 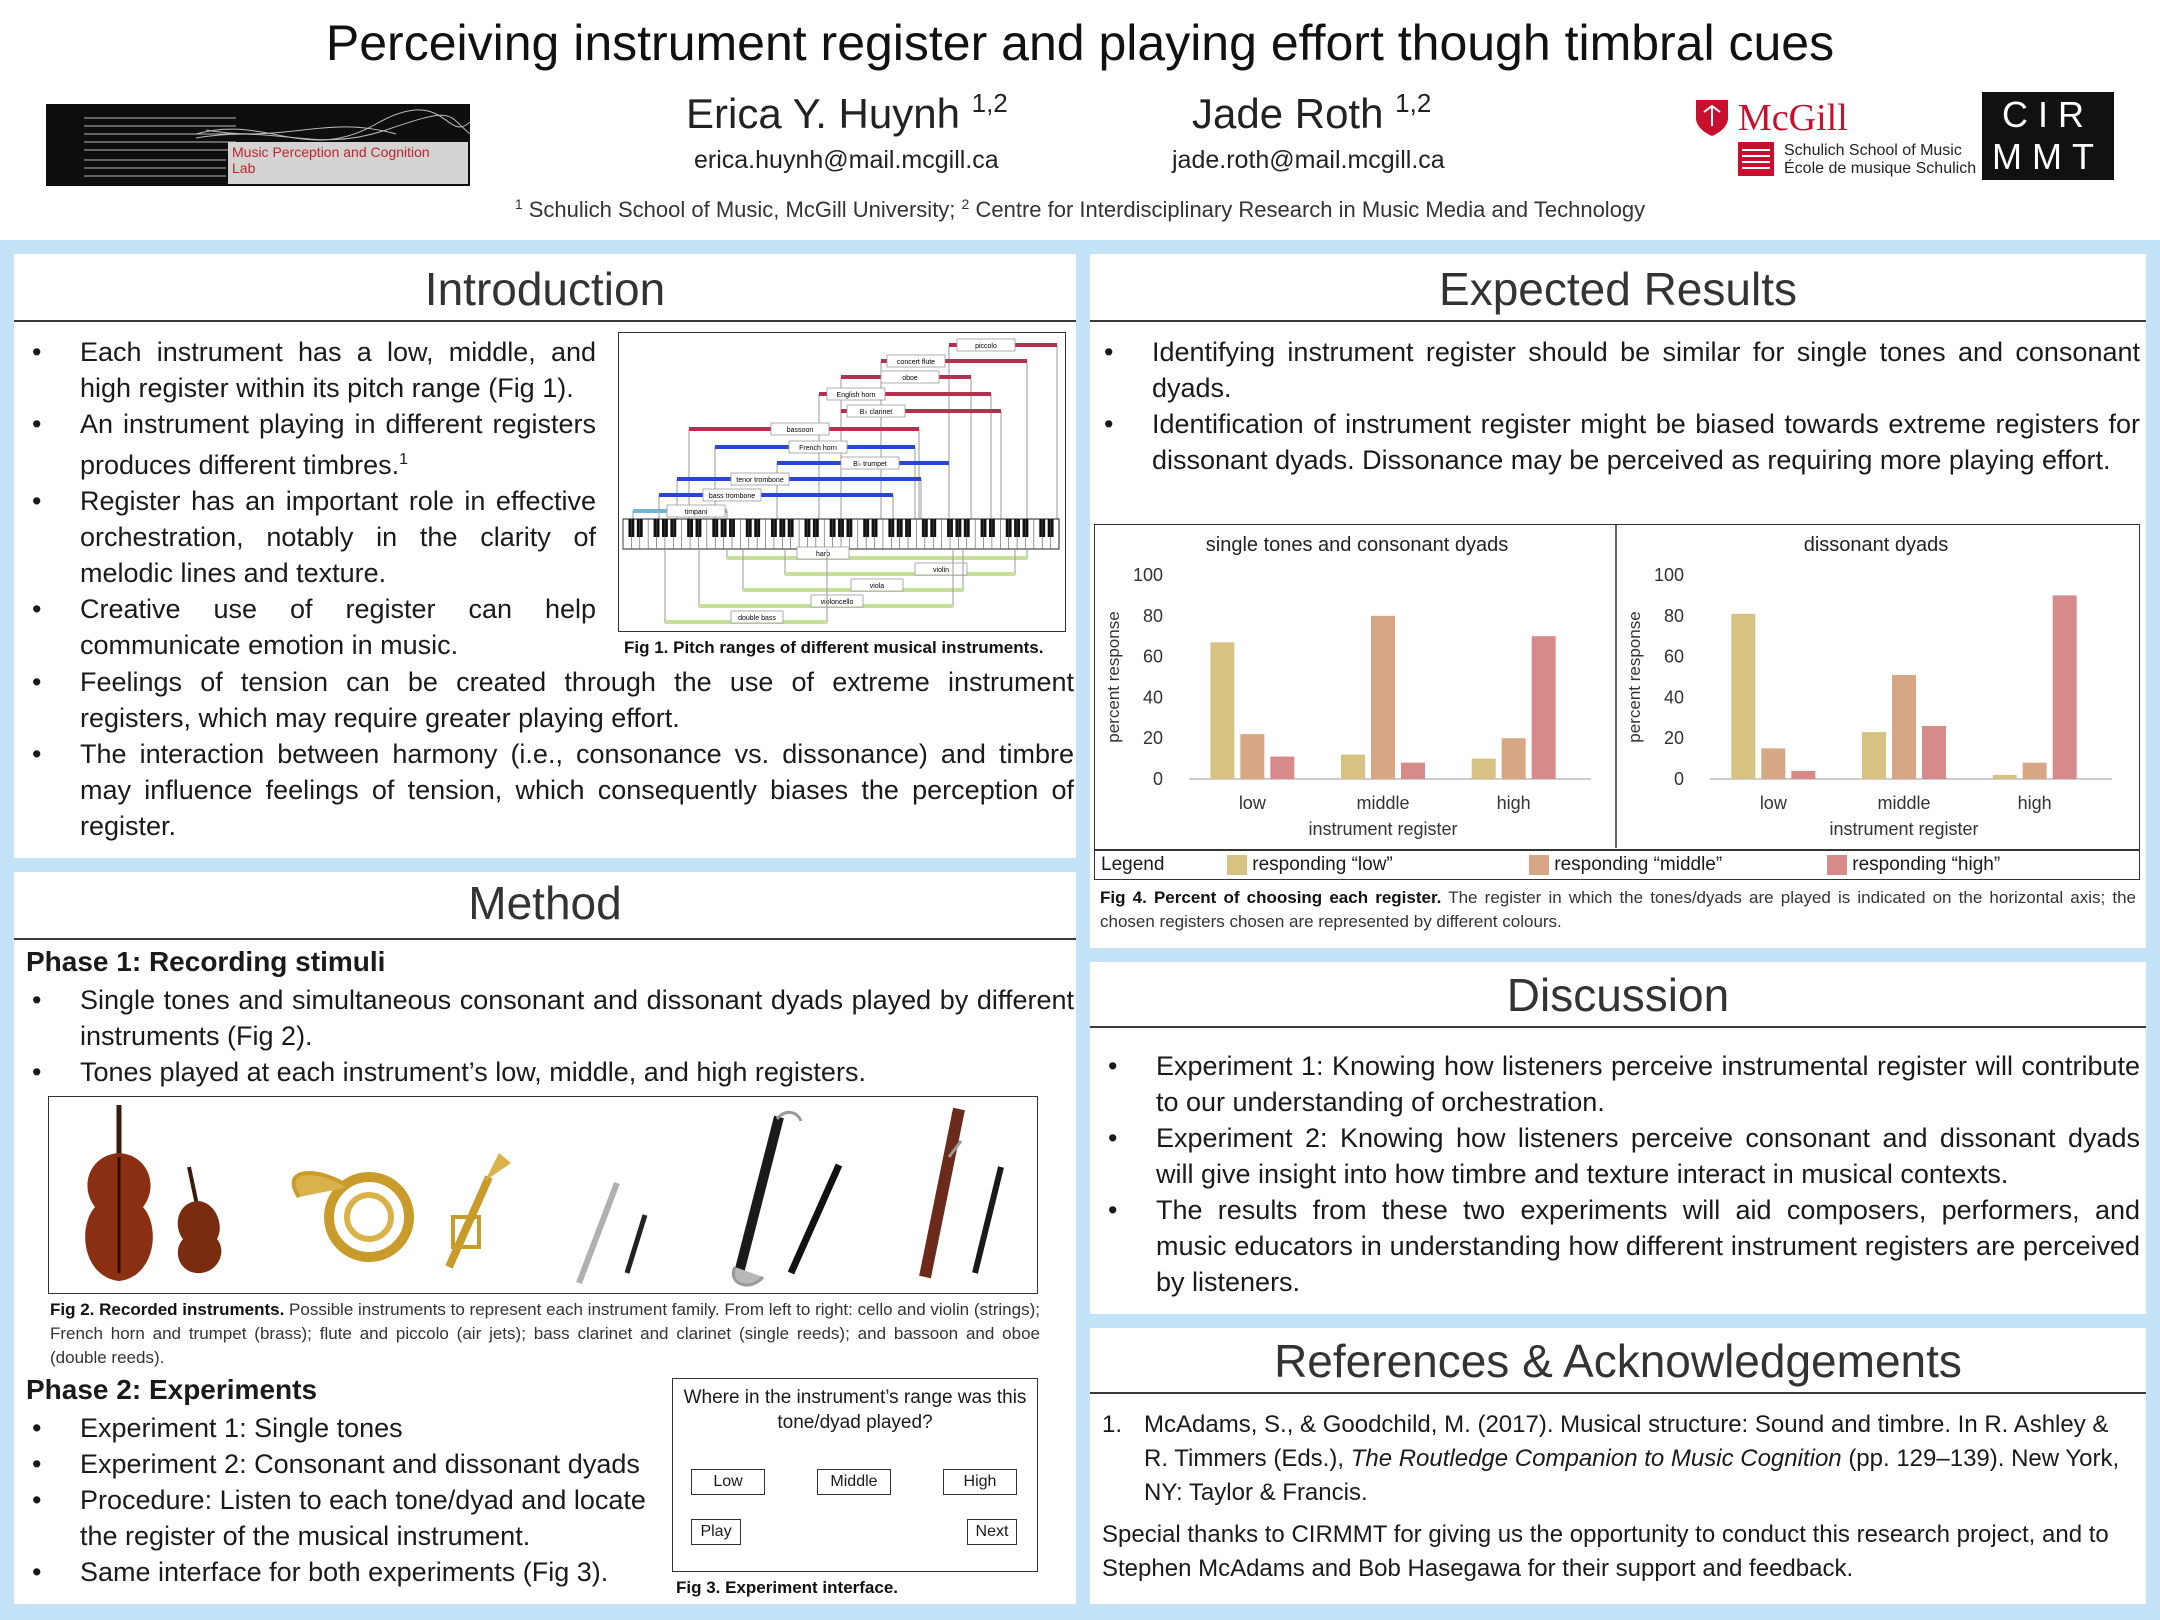 I want to click on high-button: High, so click(x=980, y=1482).